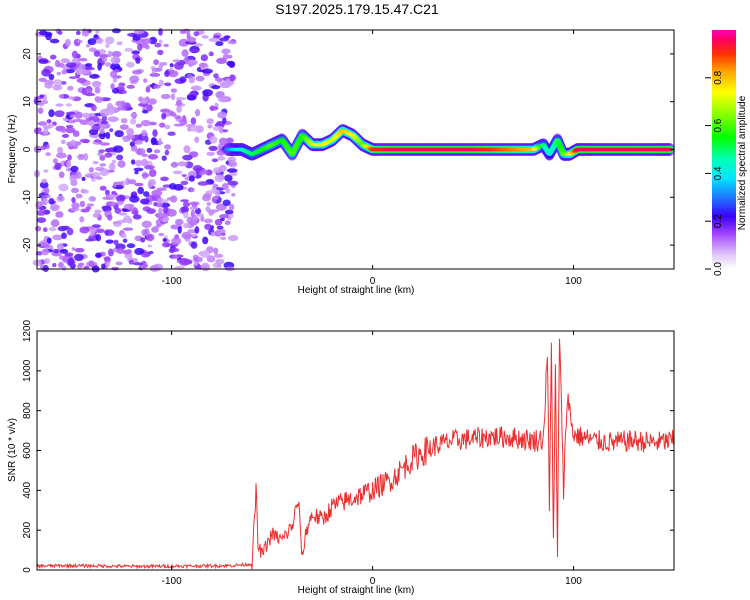 The image size is (750, 600). I want to click on spectrogram-y-tick-label: 20, so click(27, 54).